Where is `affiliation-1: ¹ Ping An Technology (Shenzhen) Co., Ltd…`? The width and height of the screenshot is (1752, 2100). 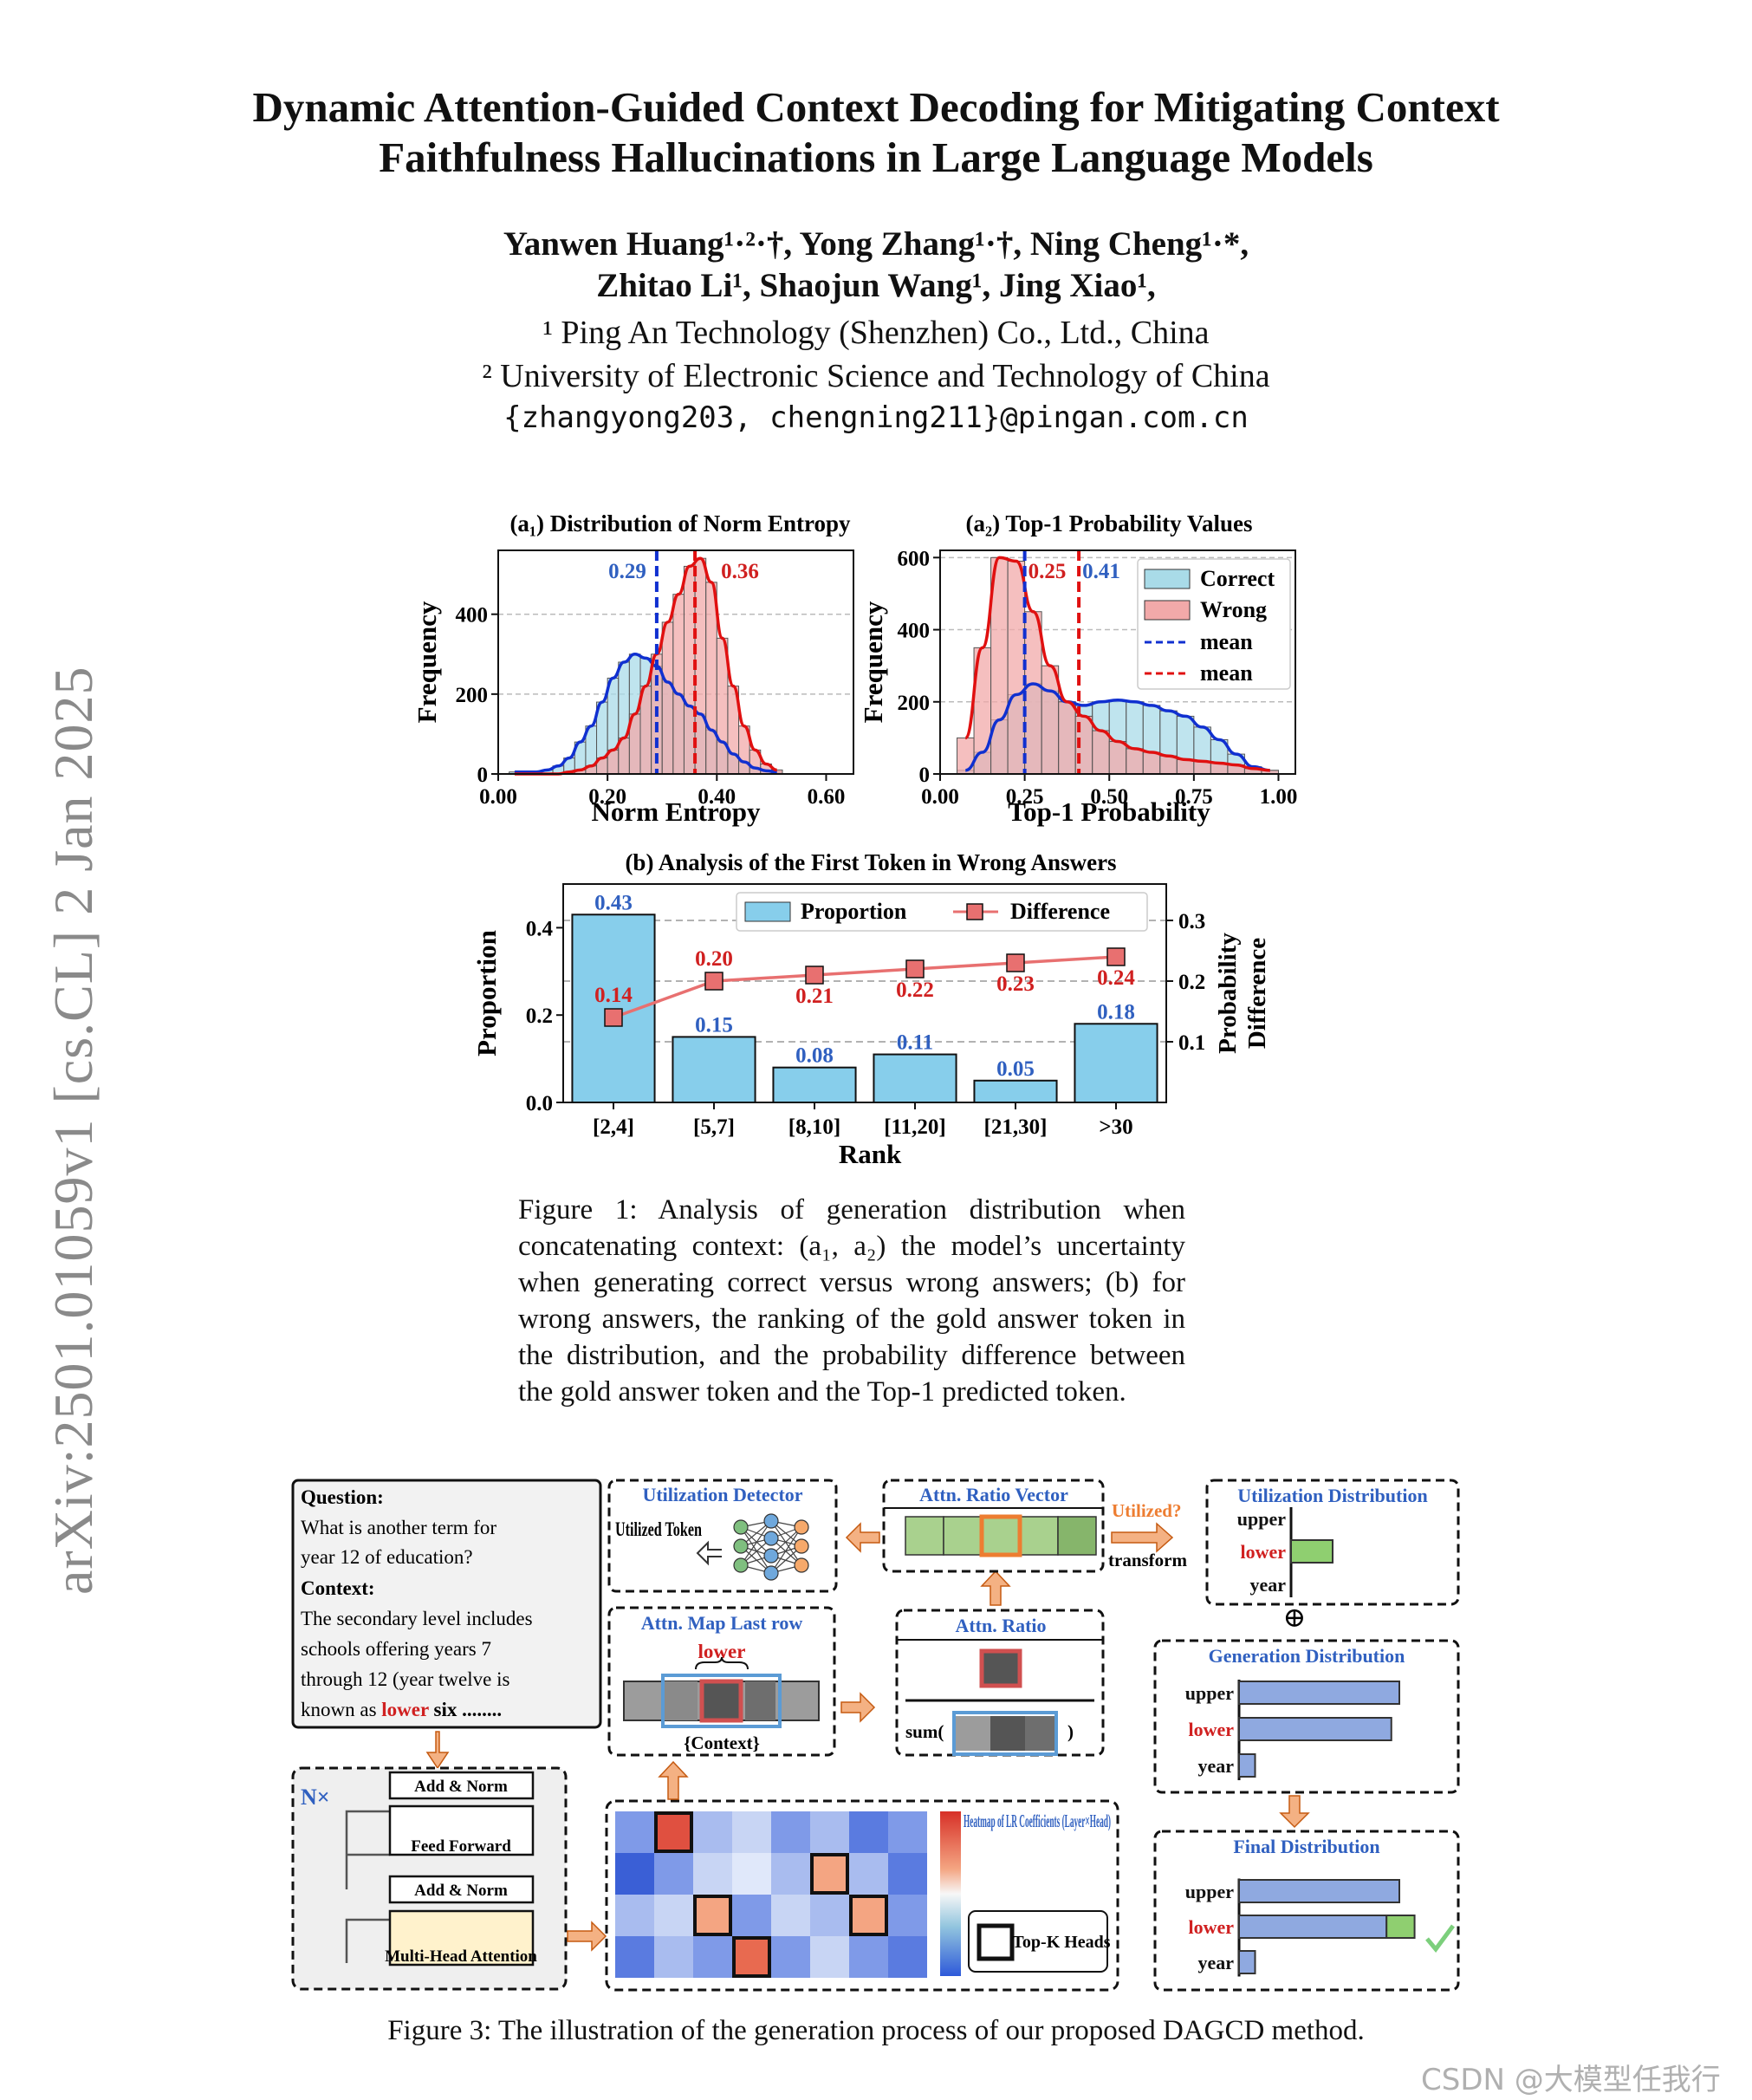
affiliation-1: ¹ Ping An Technology (Shenzhen) Co., Ltd… is located at coordinates (876, 333).